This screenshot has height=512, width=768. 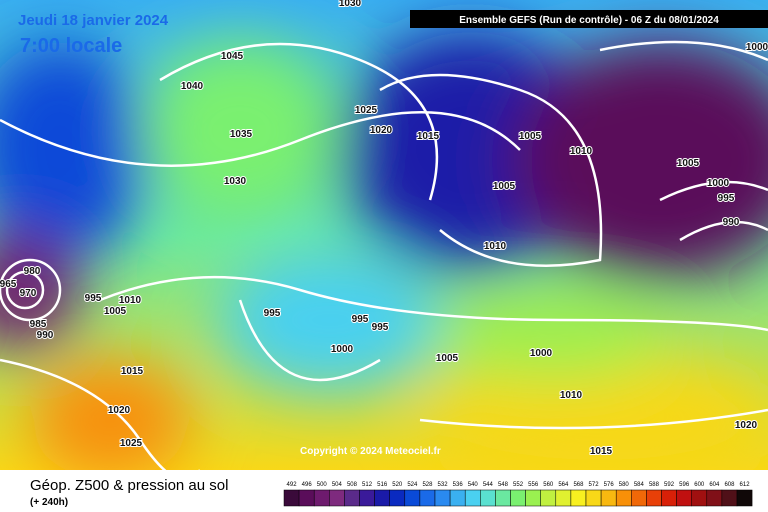 I want to click on isobar-label: 1045, so click(x=232, y=56).